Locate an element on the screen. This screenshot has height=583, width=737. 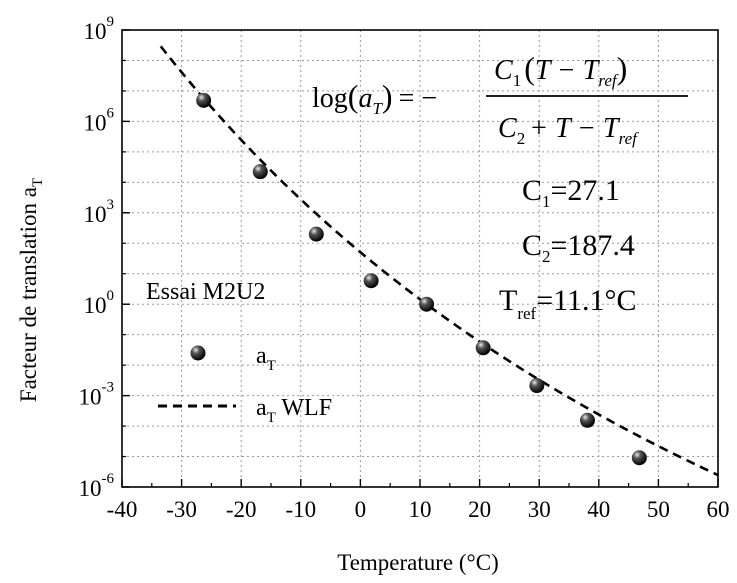
wlf-parameters: C1=27.1 C2=187.4 Tref=11.1°C is located at coordinates (568, 248).